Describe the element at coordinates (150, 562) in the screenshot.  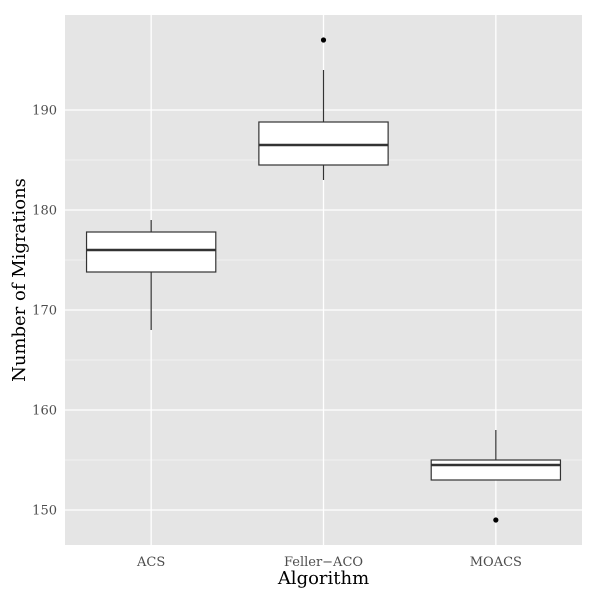
I see `x-tick-label: ACS` at that location.